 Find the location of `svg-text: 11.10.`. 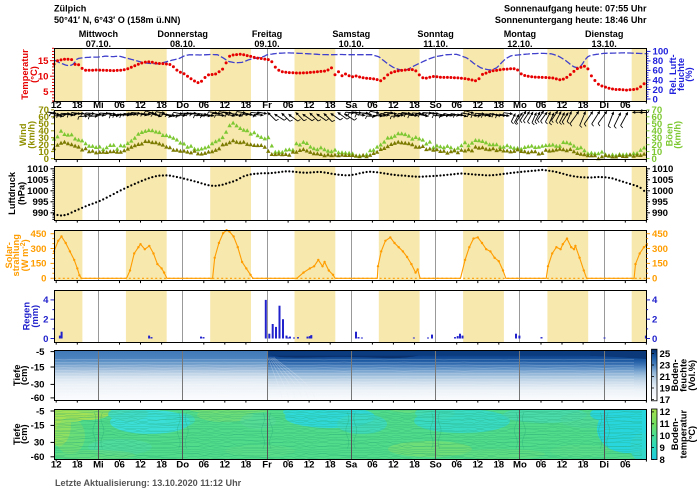

svg-text: 11.10. is located at coordinates (435, 44).